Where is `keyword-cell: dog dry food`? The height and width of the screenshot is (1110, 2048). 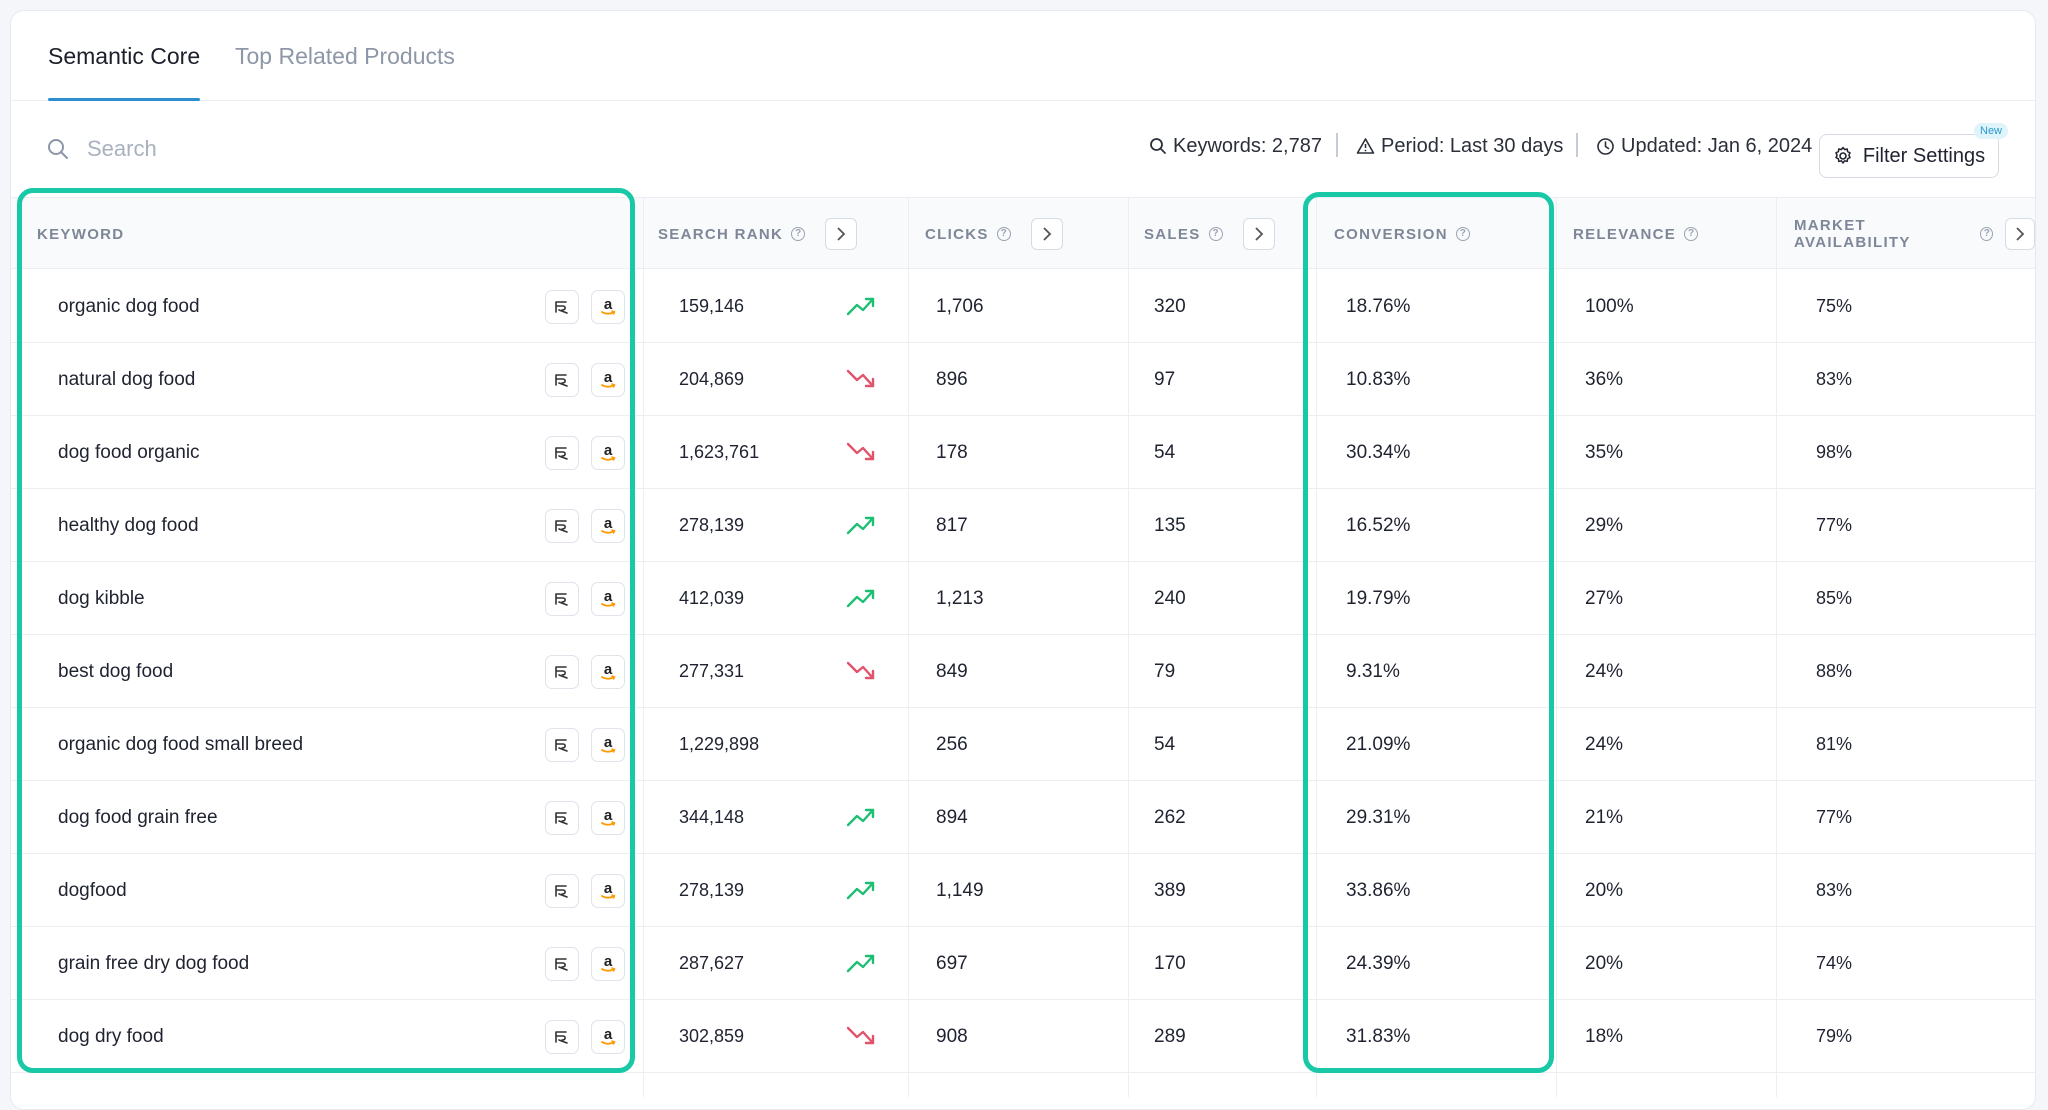
keyword-cell: dog dry food is located at coordinates (111, 1036).